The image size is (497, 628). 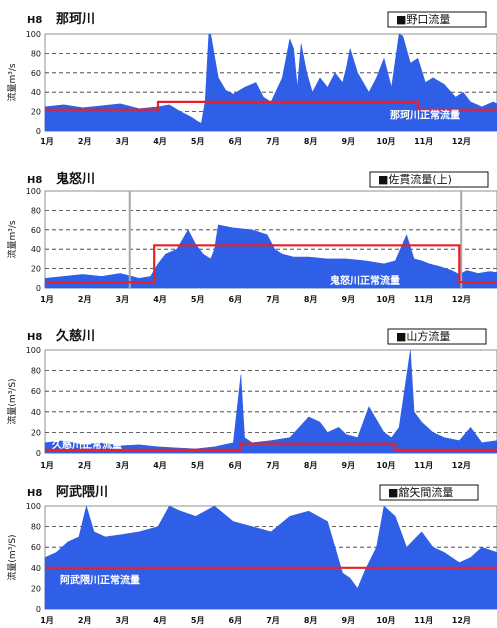 I want to click on normal-flow-label: 久慈川正常流量, so click(x=86, y=444).